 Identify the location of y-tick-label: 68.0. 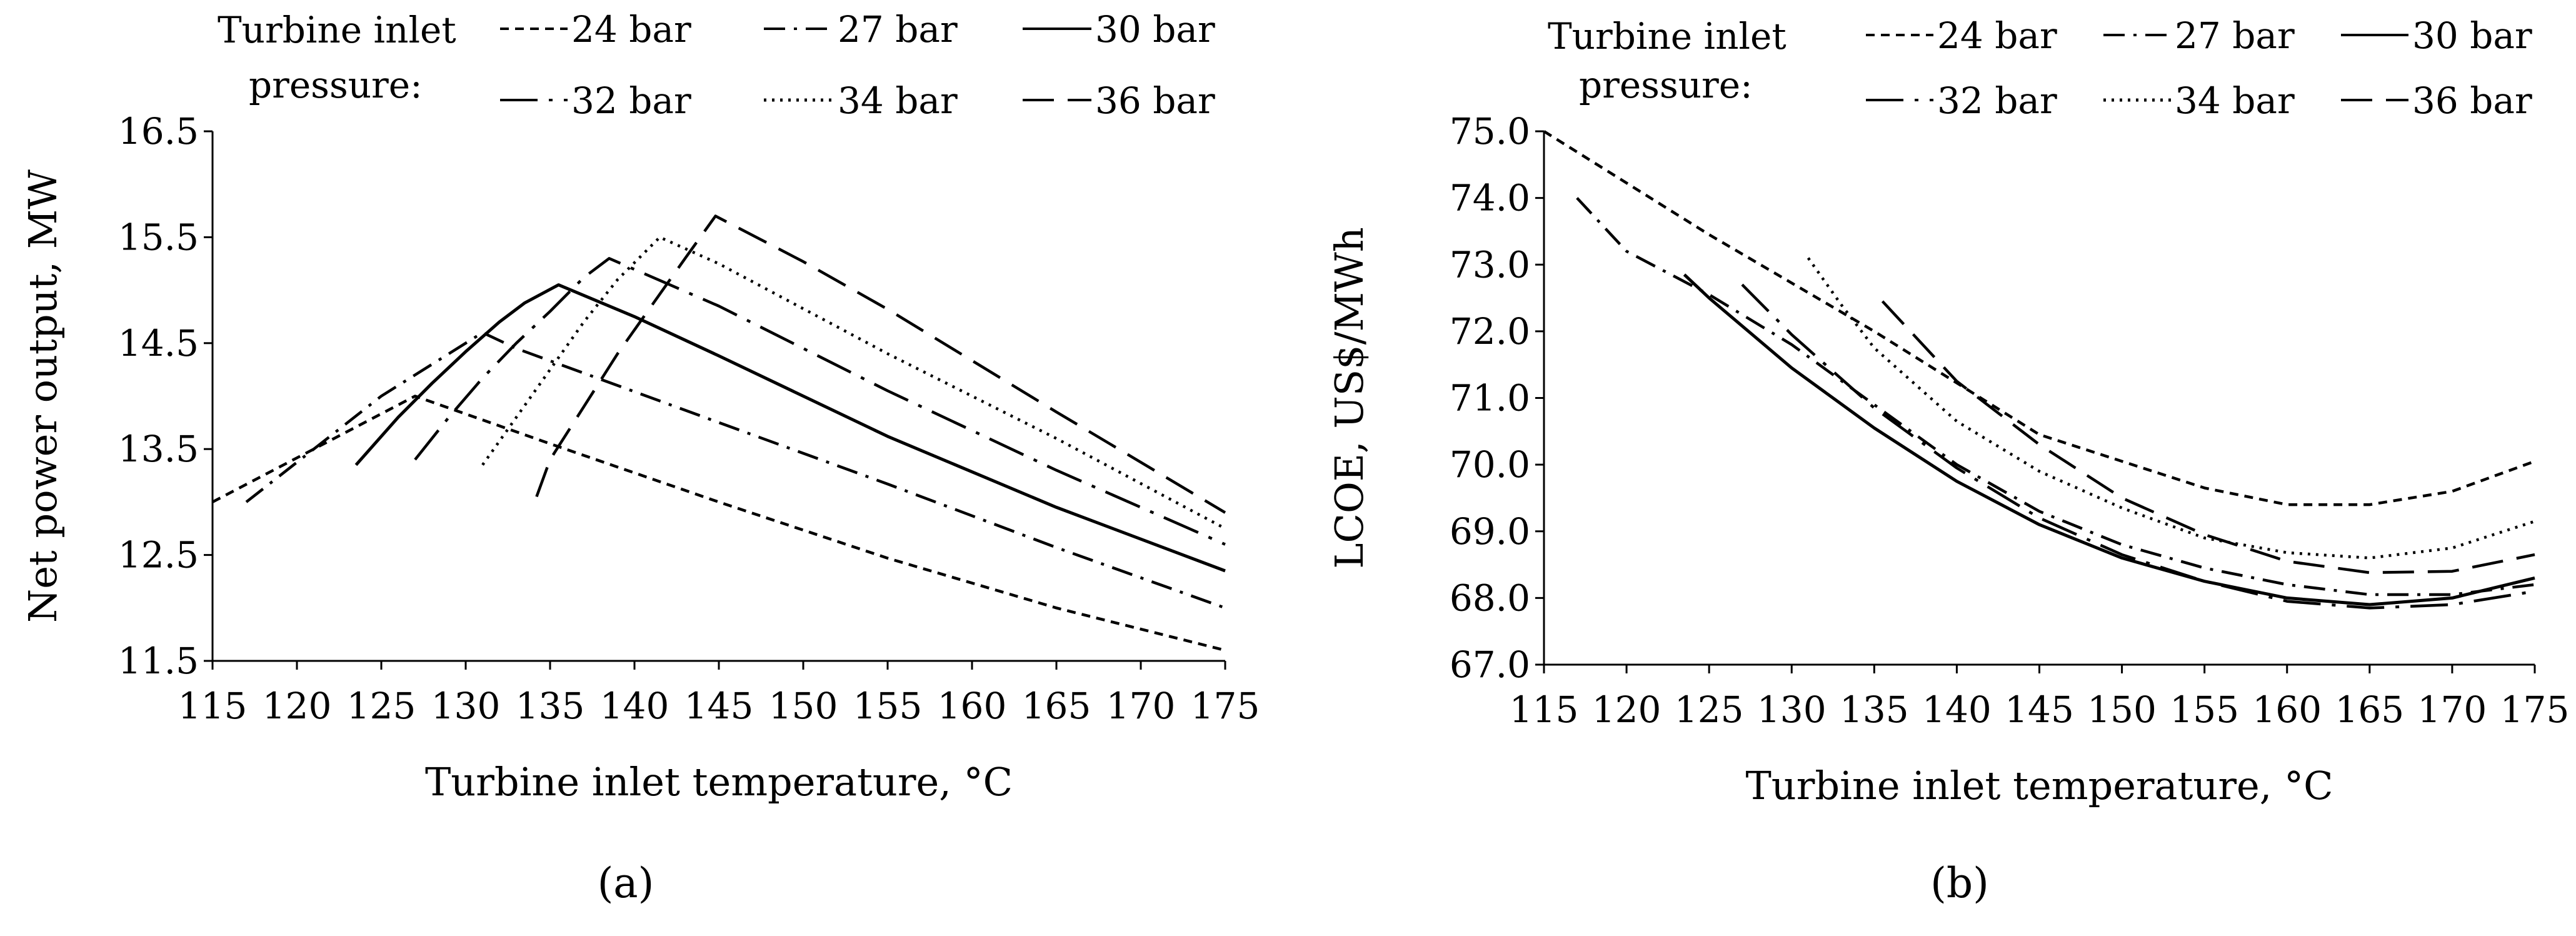
(1490, 597).